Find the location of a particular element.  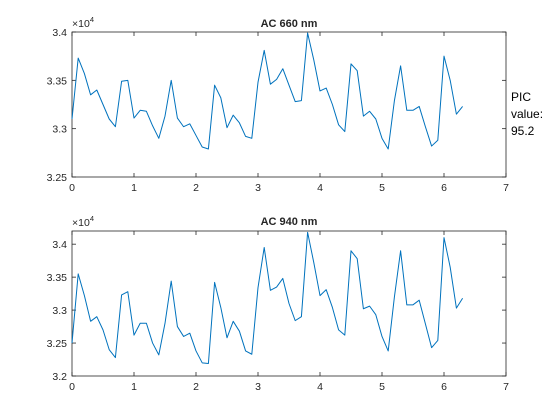

chart-title: AC 660 nm is located at coordinates (289, 24).